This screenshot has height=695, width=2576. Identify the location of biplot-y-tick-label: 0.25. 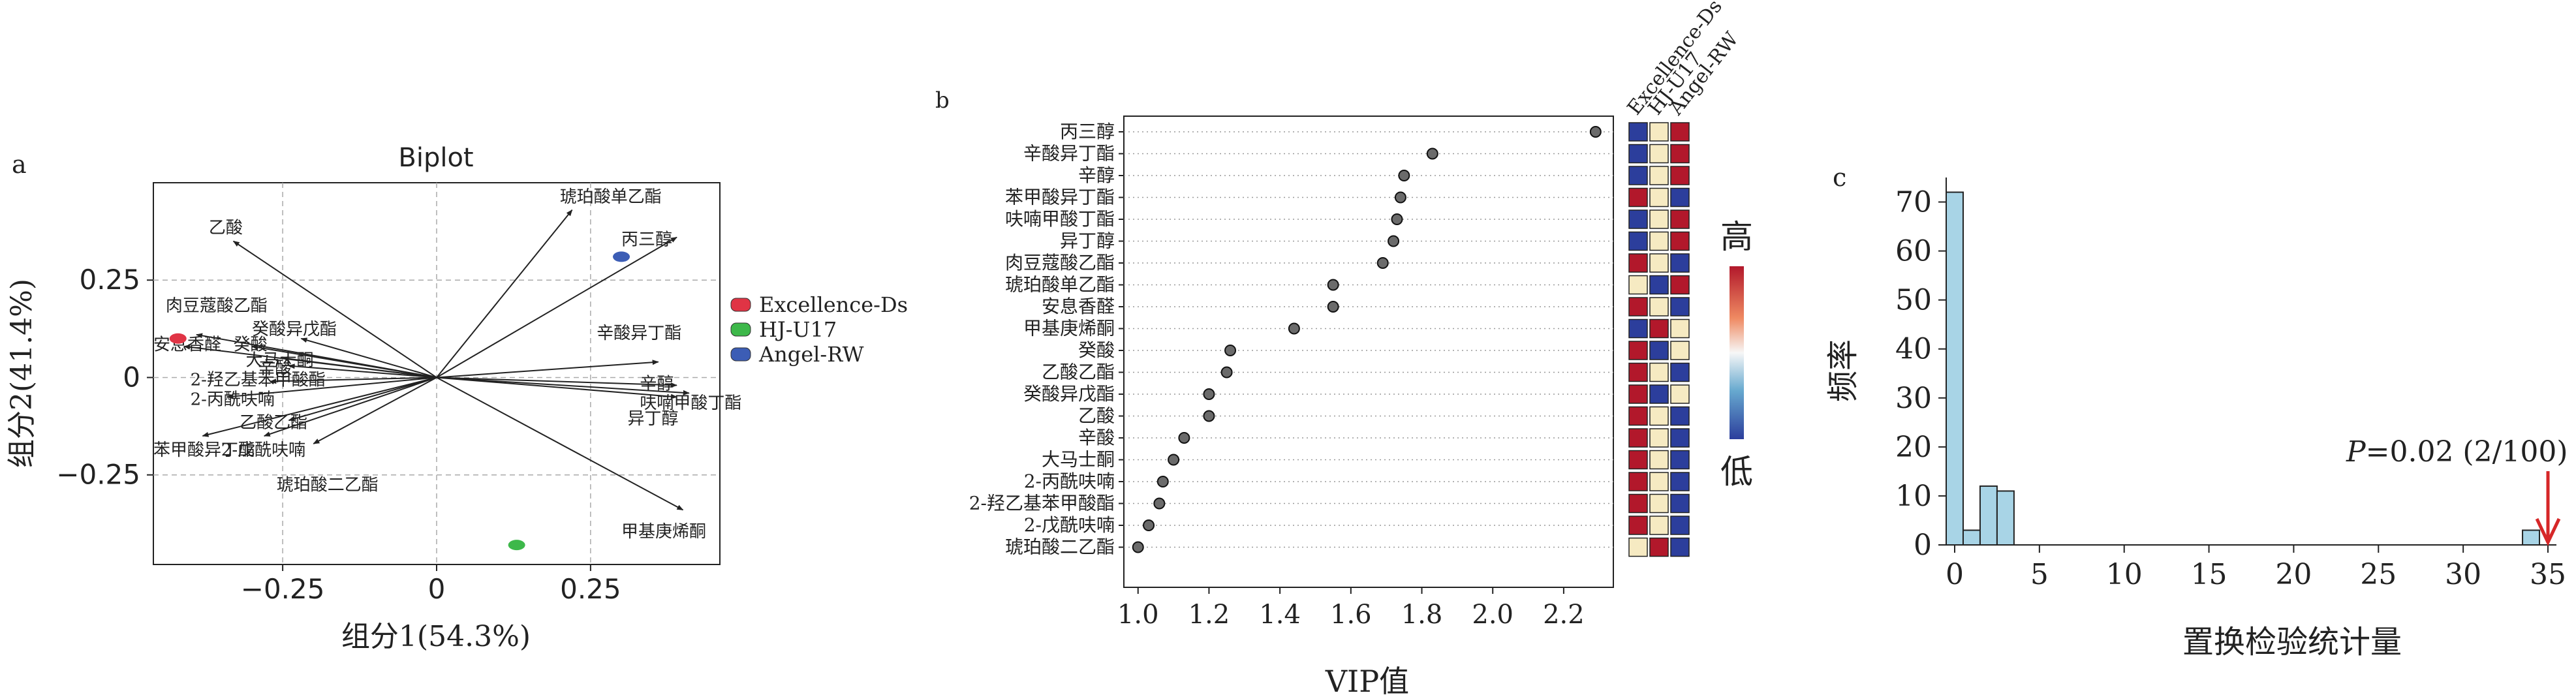
(109, 280).